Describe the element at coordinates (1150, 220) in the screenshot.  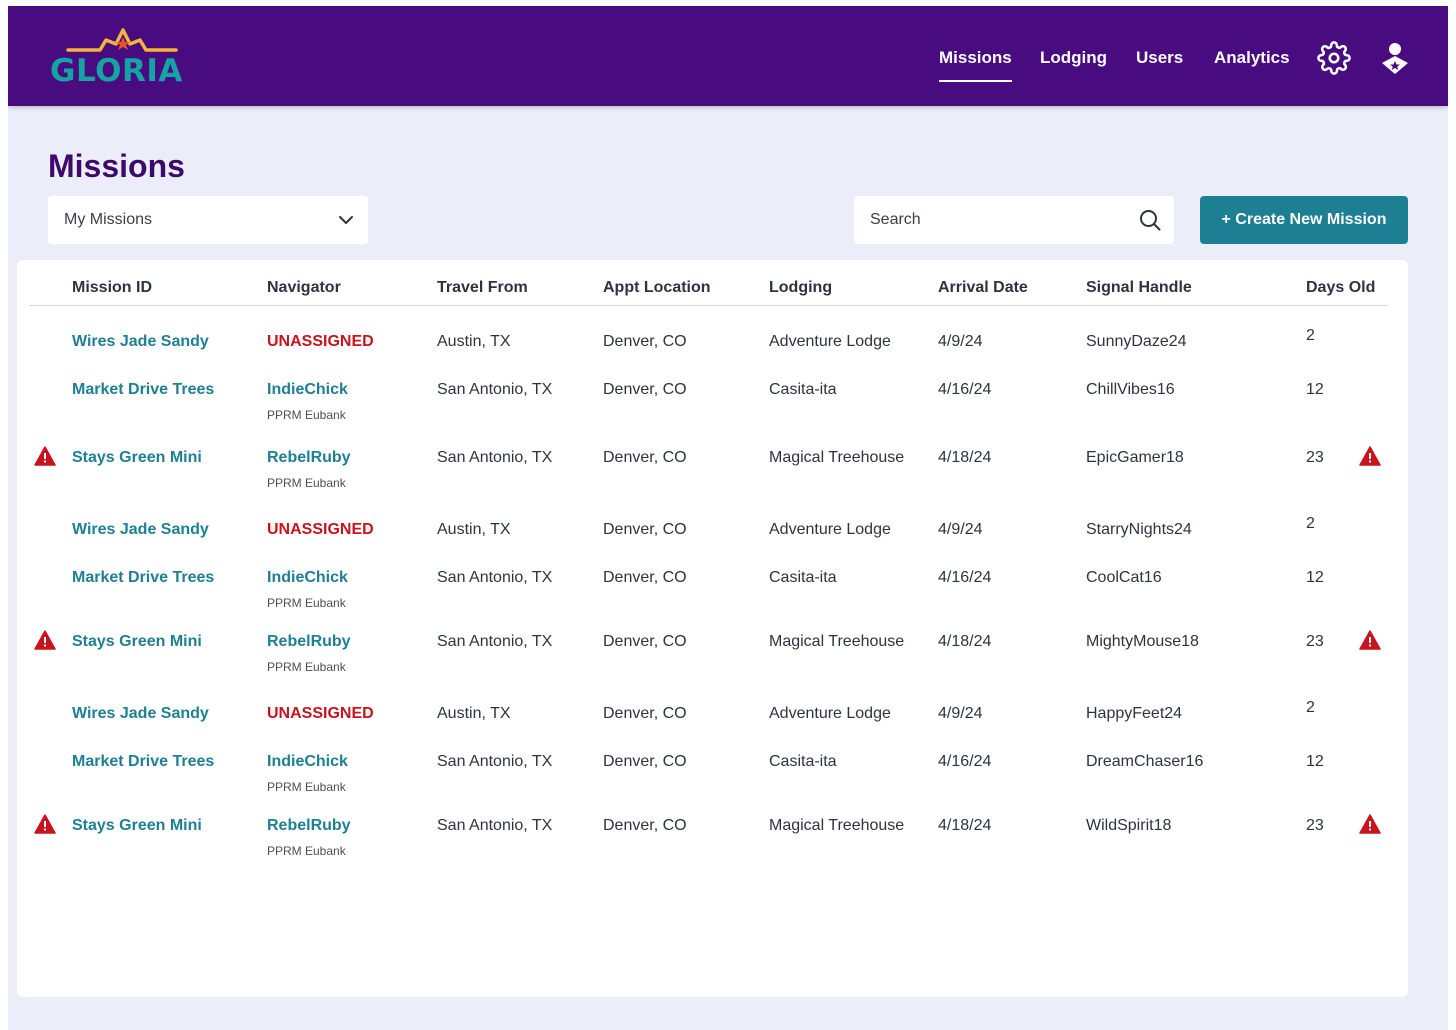
I see `search-icon` at that location.